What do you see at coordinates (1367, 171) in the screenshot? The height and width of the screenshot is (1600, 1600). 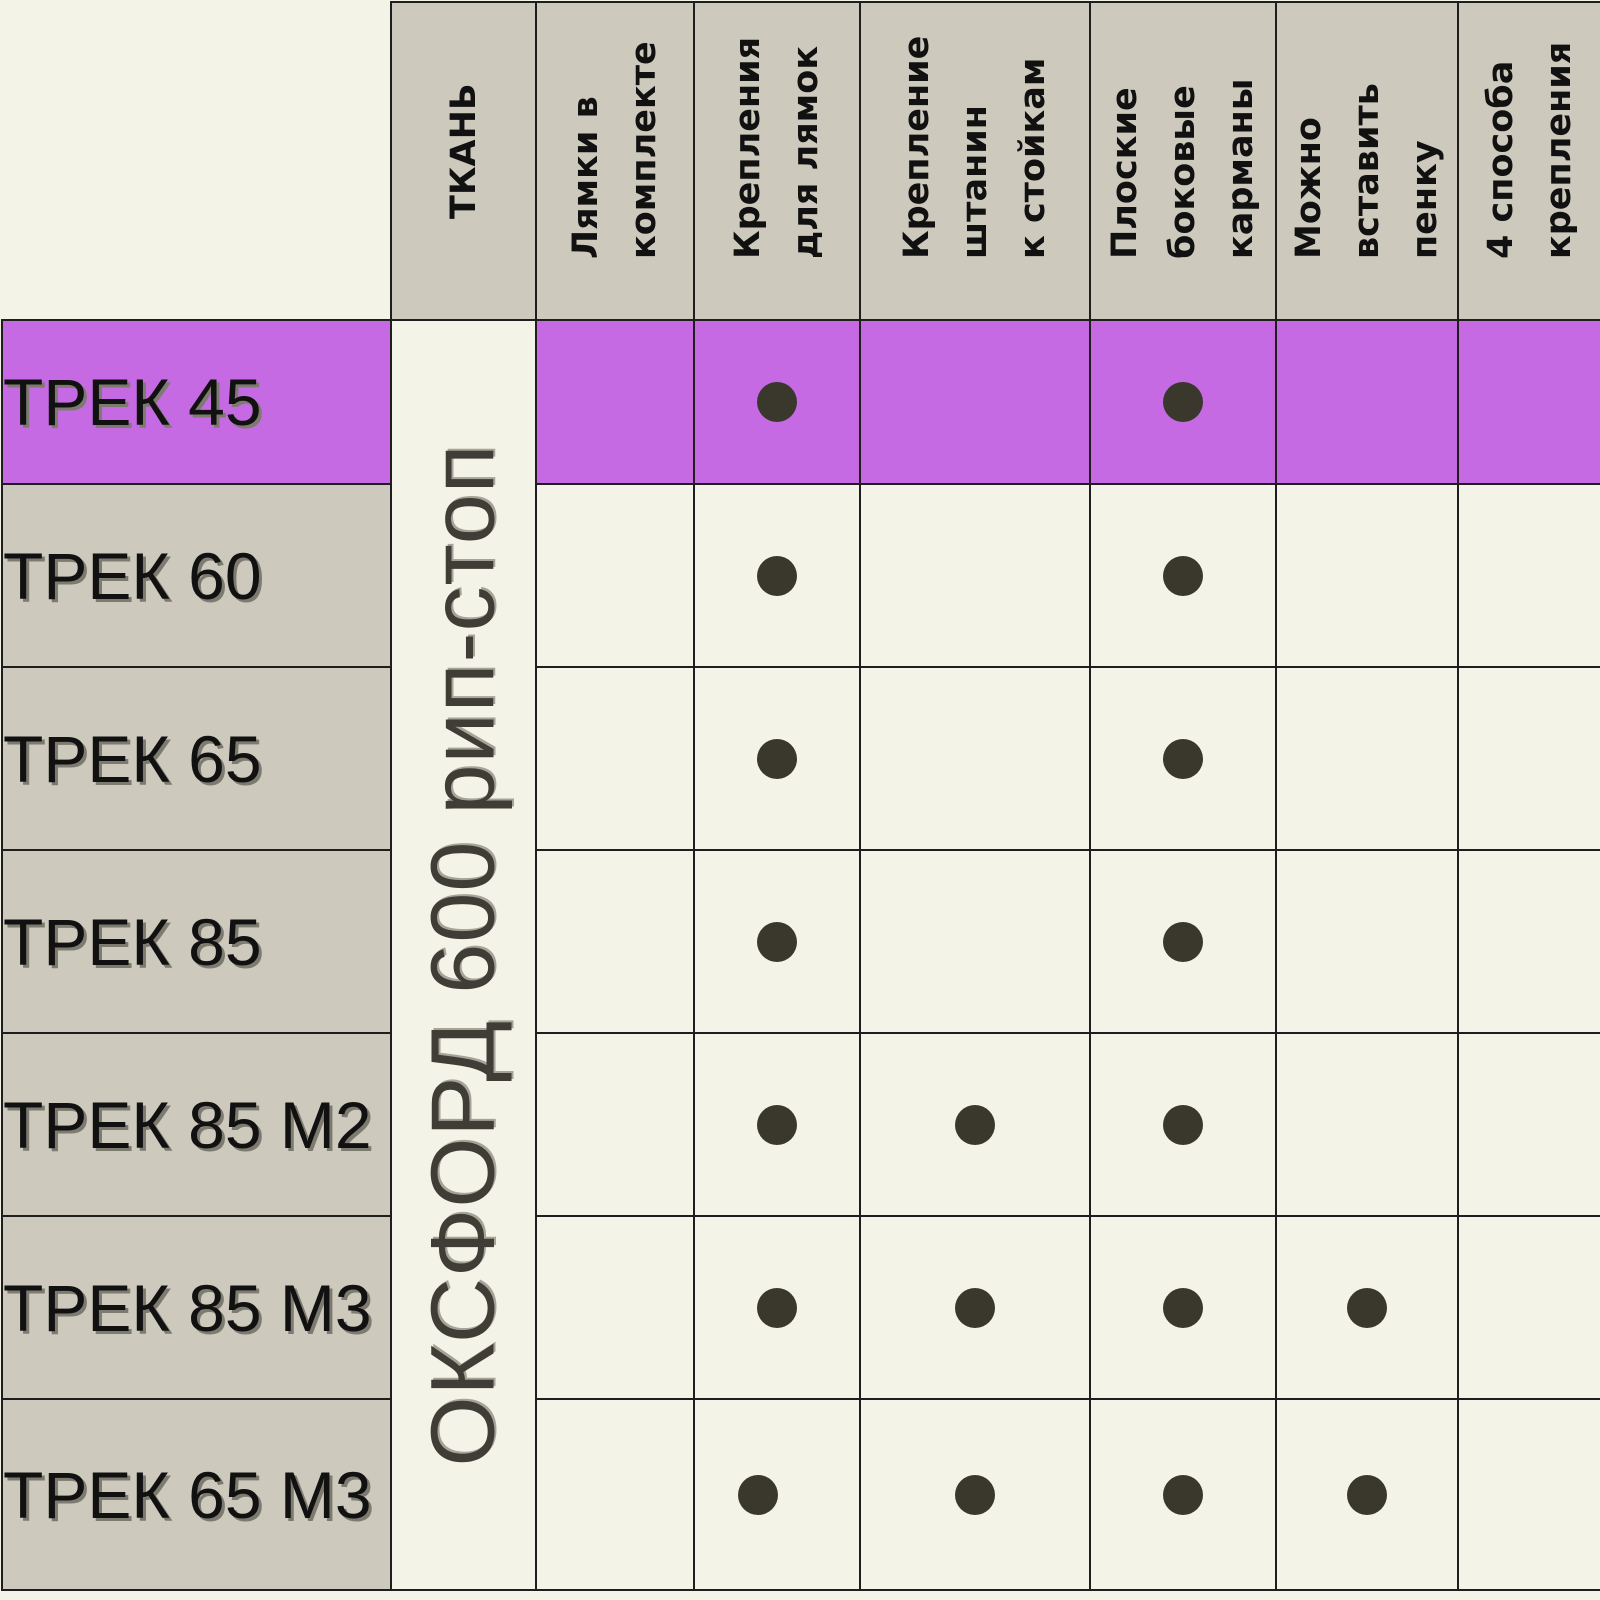 I see `header-label: Можно вставить пенку` at bounding box center [1367, 171].